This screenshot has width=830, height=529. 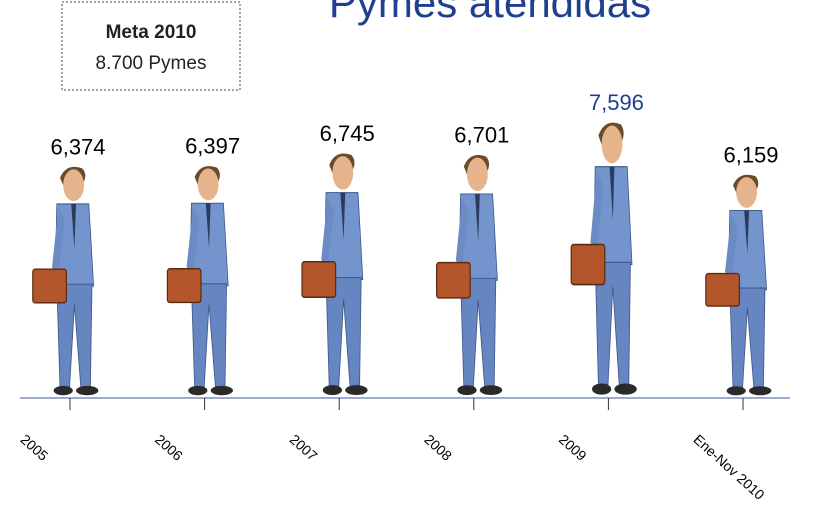 I want to click on x-tick-label: 2008, so click(x=438, y=447).